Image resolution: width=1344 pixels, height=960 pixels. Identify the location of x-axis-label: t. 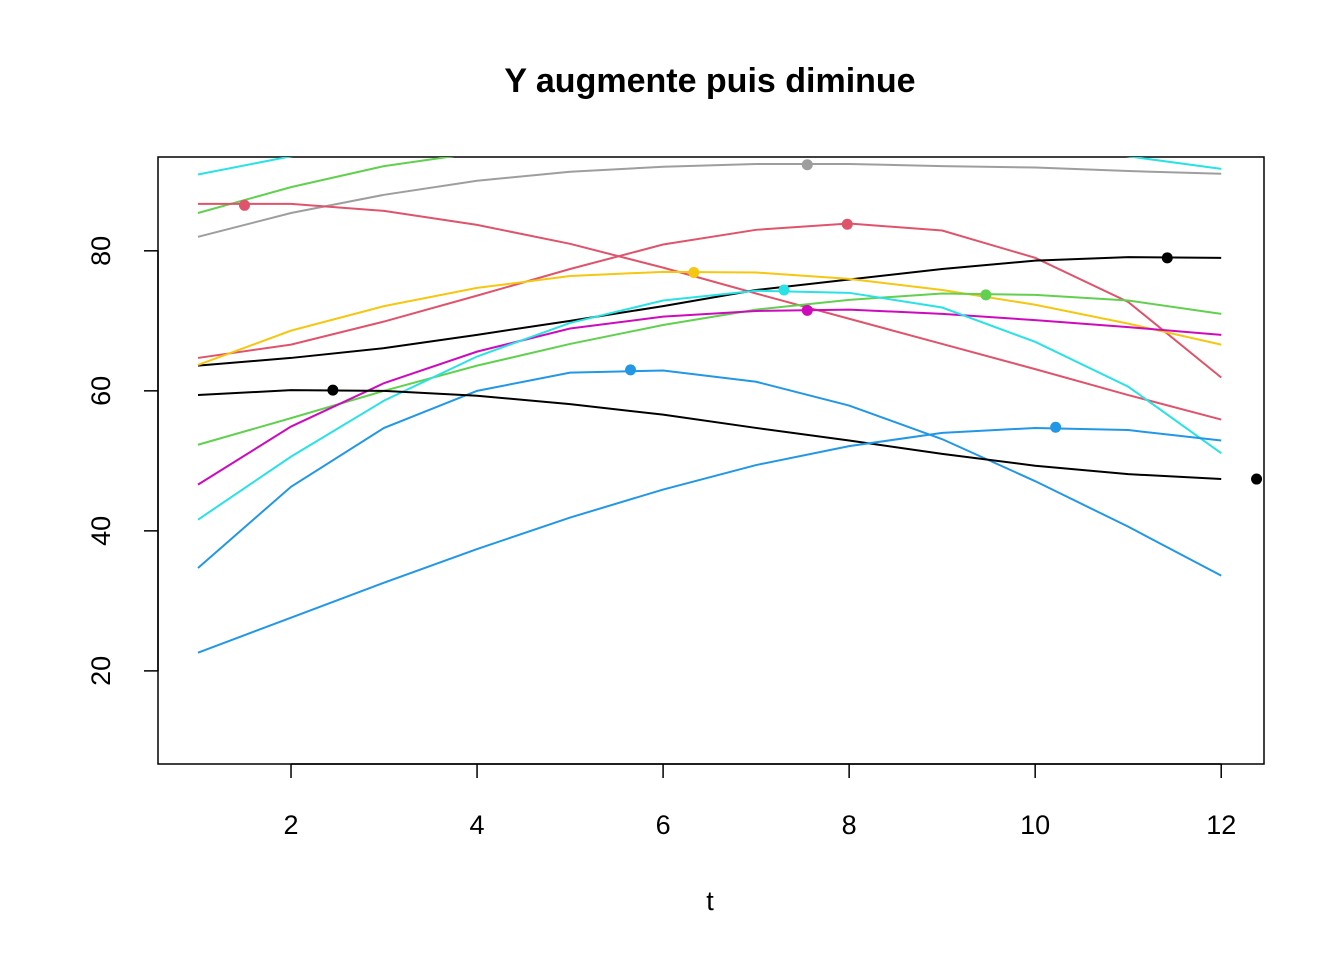
(710, 901).